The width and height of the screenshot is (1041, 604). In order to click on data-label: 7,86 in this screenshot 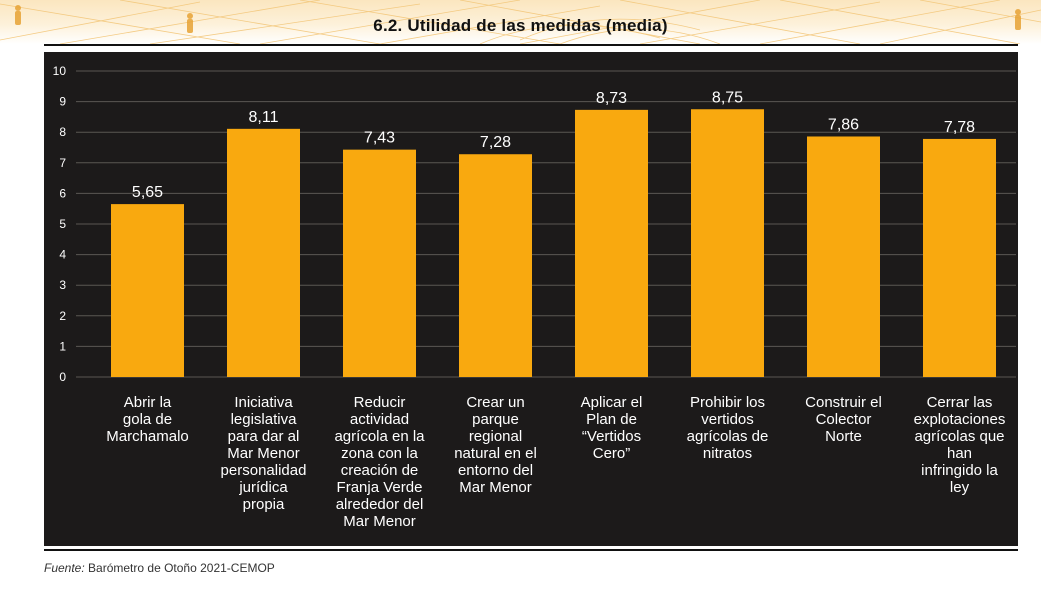, I will do `click(843, 124)`.